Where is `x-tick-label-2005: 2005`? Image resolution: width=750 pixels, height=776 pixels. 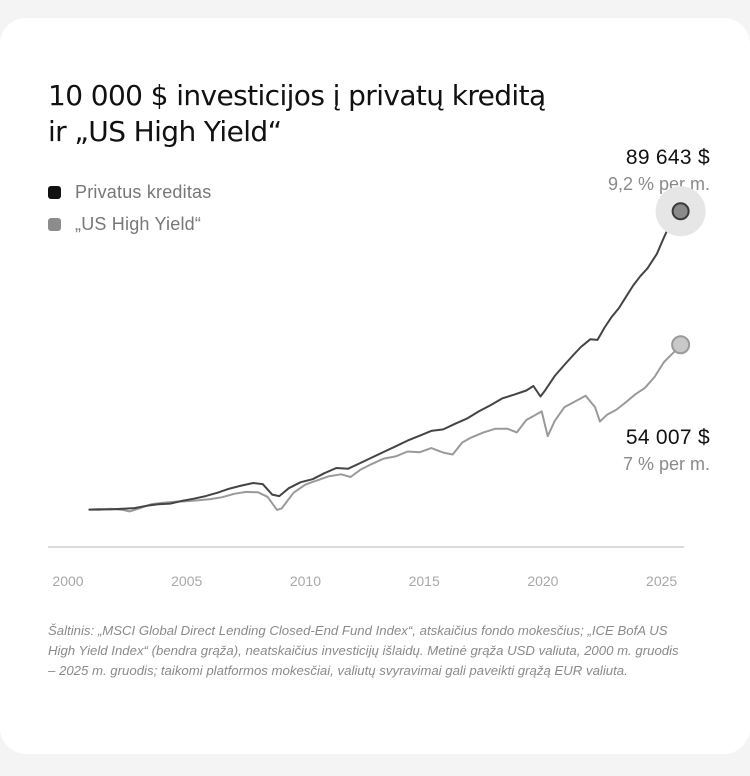
x-tick-label-2005: 2005 is located at coordinates (186, 581).